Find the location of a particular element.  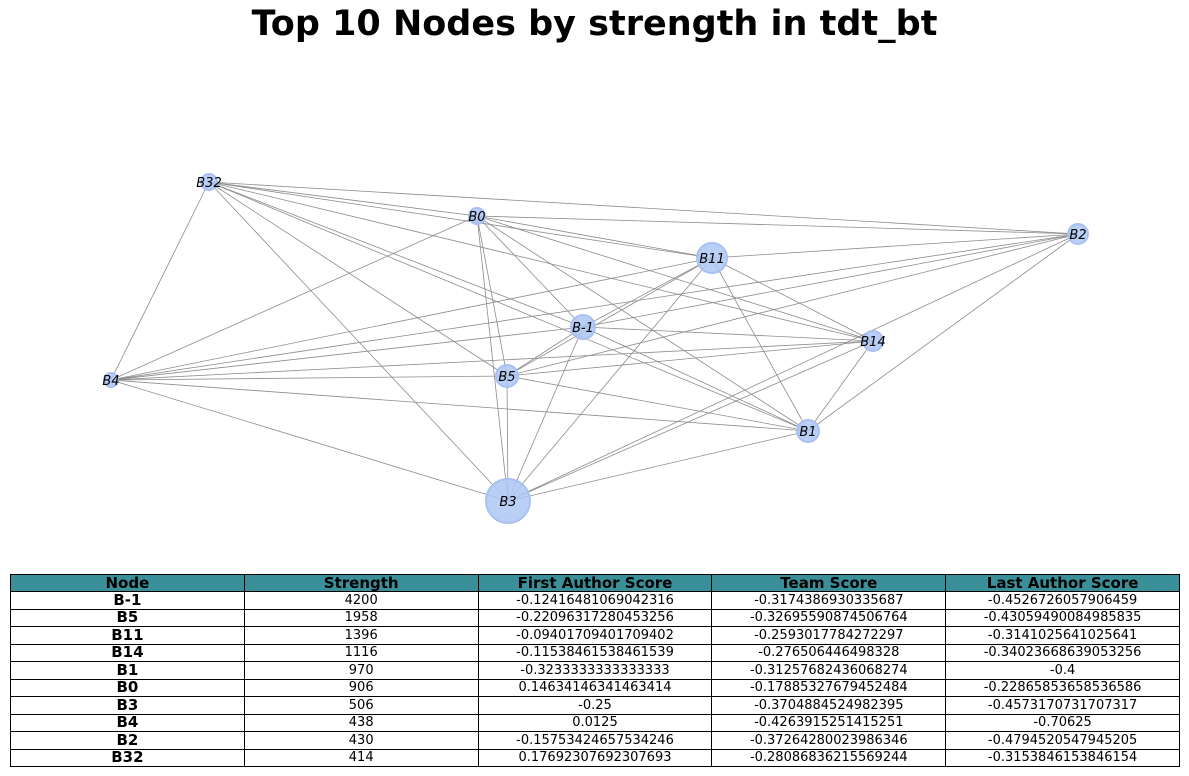

table-cell: 1396 is located at coordinates (361, 635).